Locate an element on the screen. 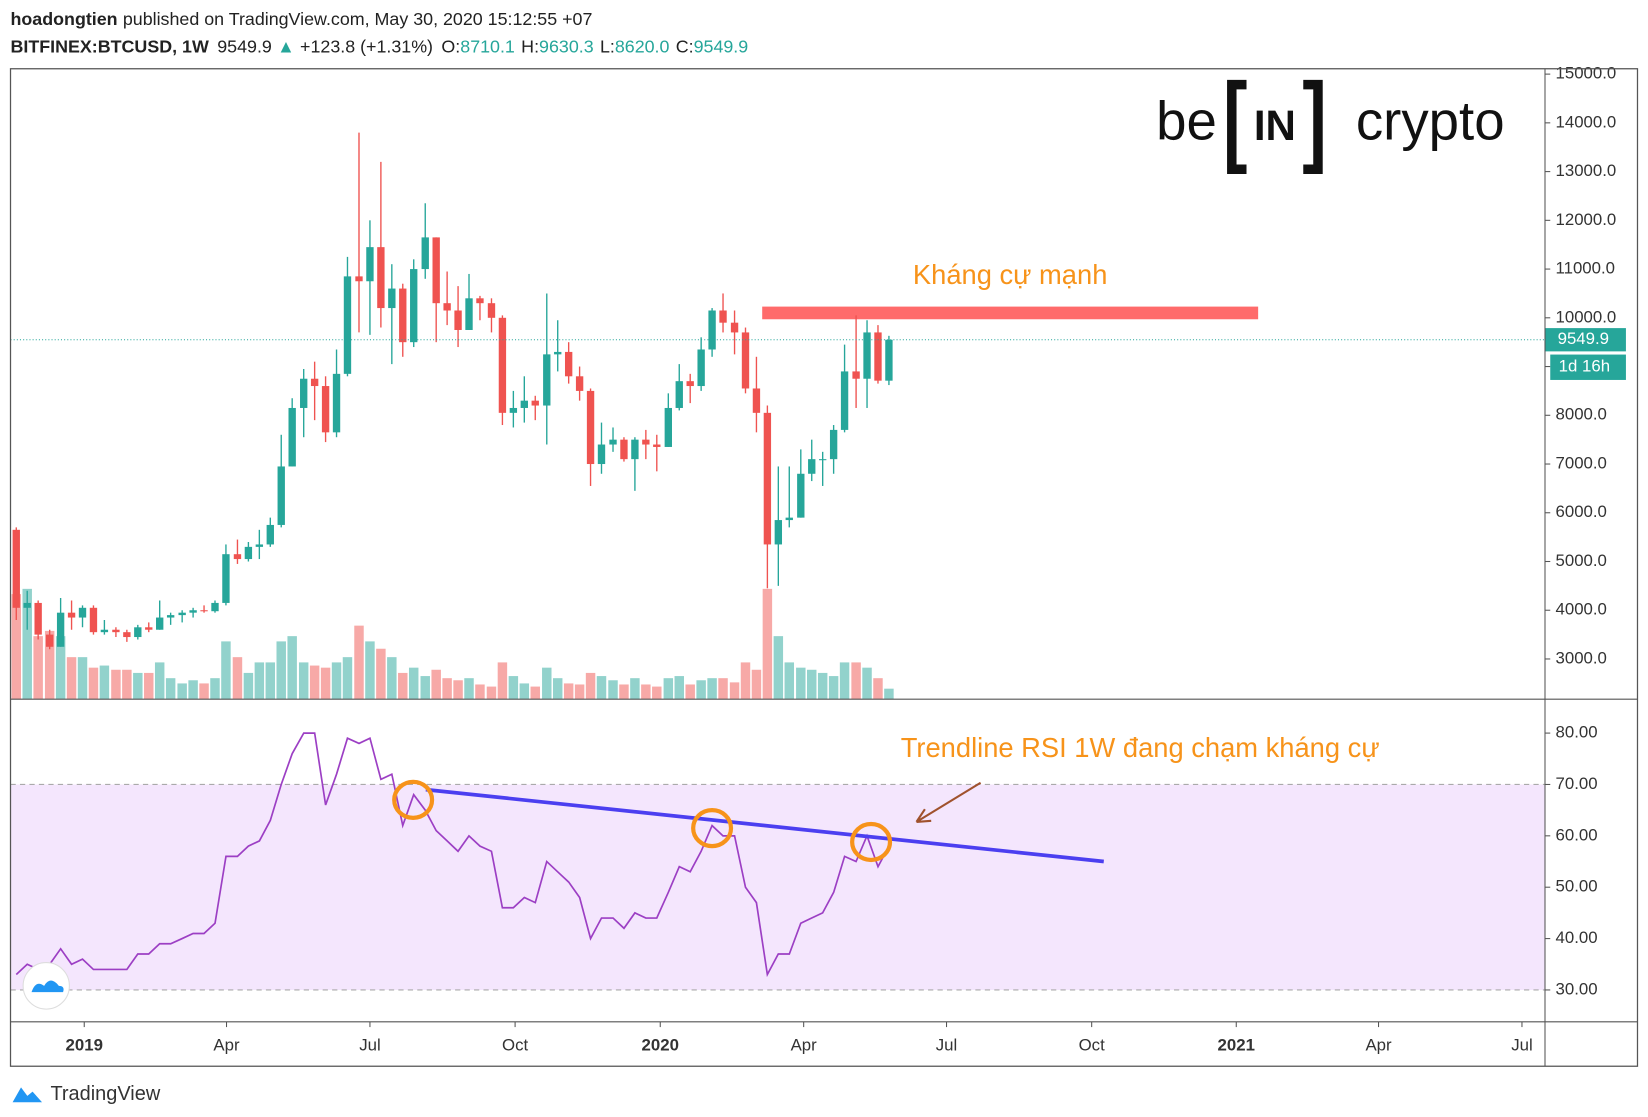 The image size is (1648, 1117). h-value: 9630.3 is located at coordinates (566, 46).